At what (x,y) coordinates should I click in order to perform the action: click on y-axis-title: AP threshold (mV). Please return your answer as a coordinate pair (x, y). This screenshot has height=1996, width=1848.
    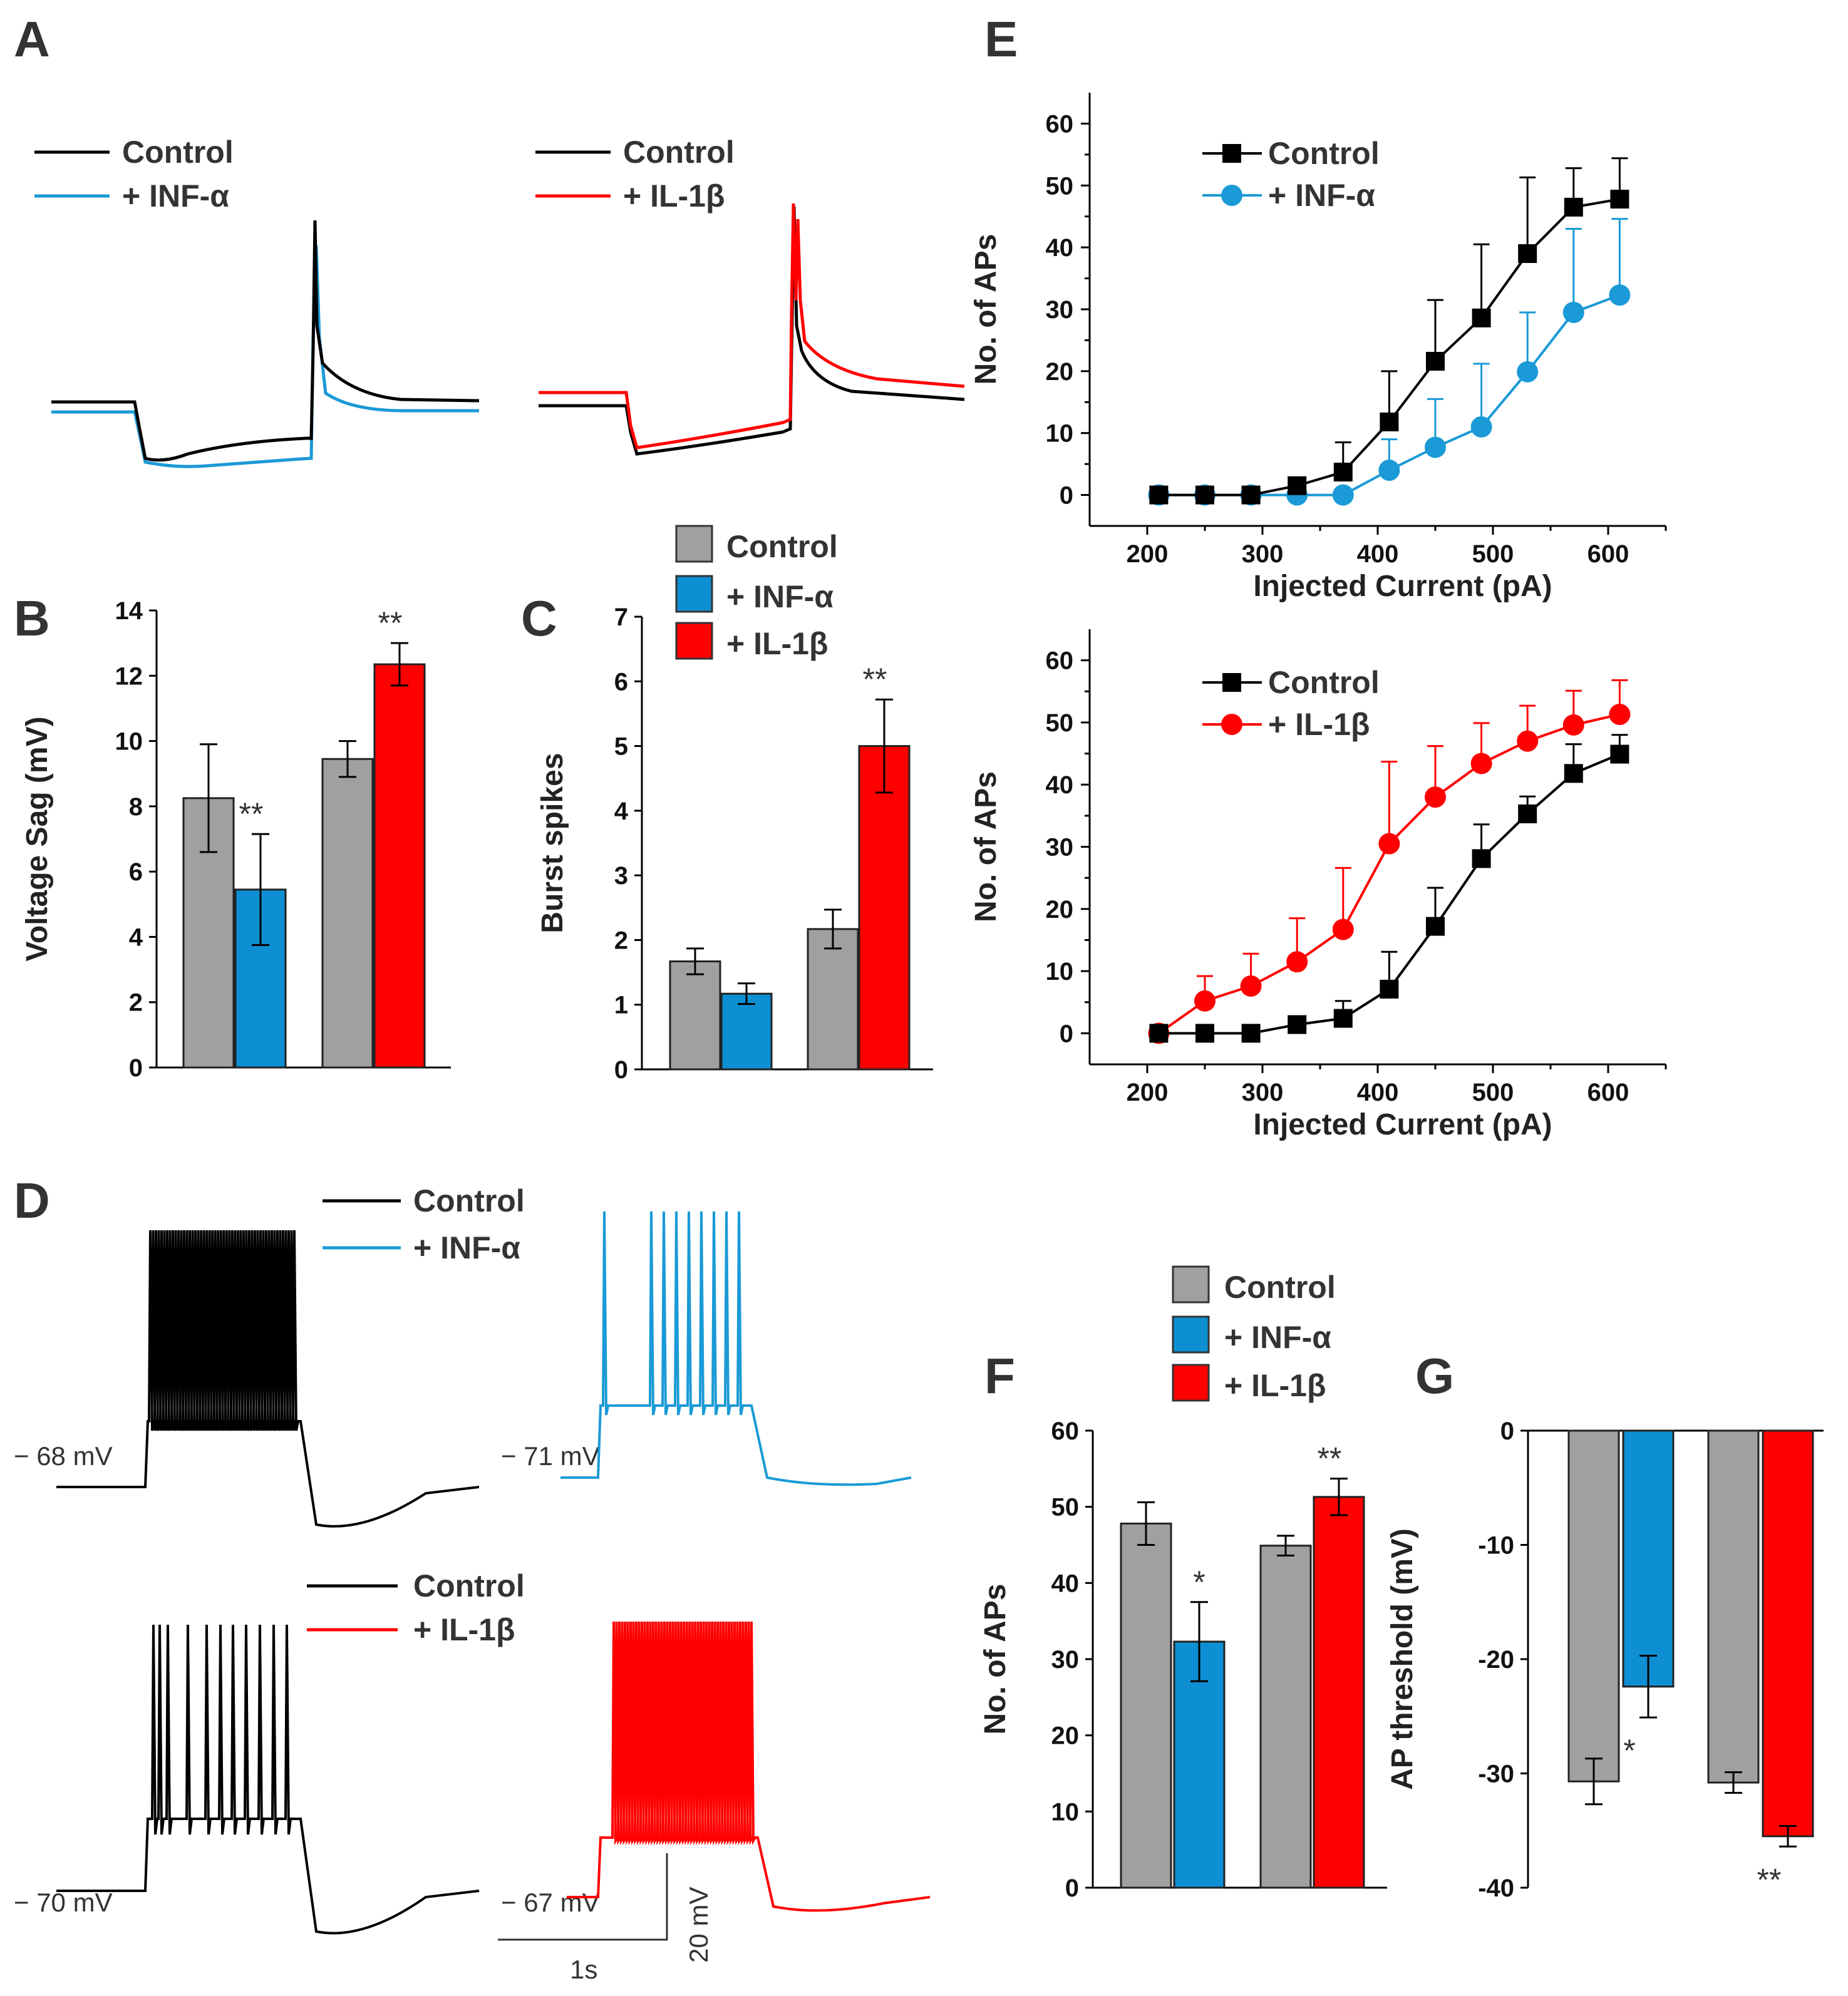
    Looking at the image, I should click on (1402, 1659).